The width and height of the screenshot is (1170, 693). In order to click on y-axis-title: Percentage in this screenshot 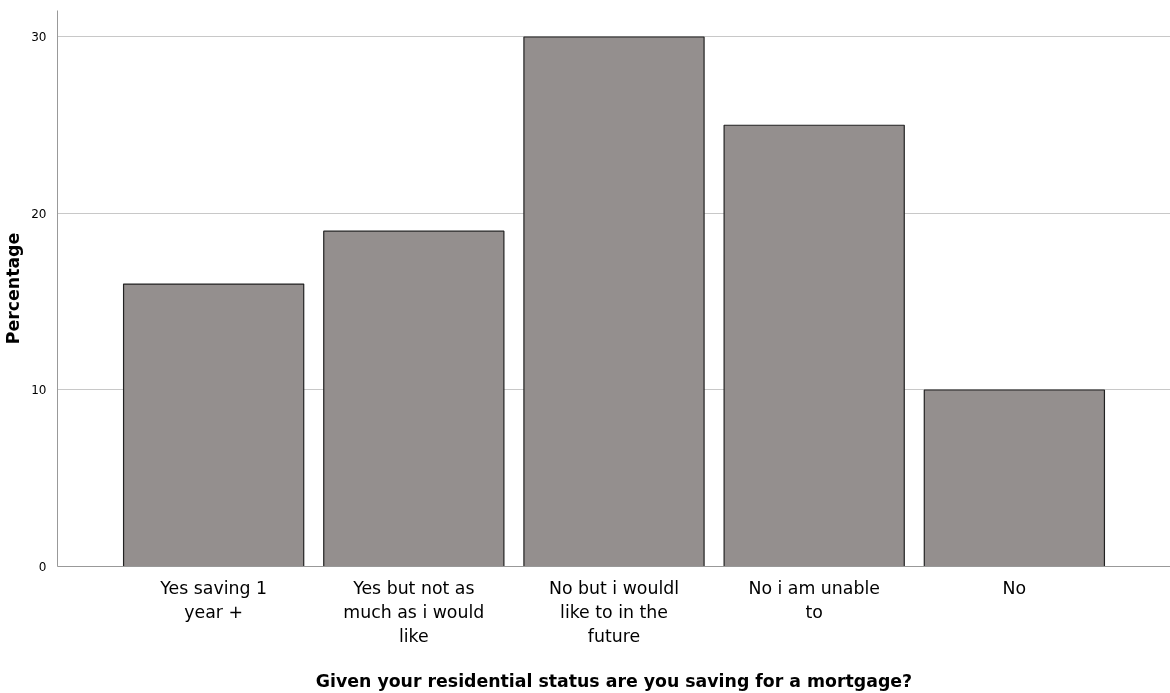, I will do `click(13, 288)`.